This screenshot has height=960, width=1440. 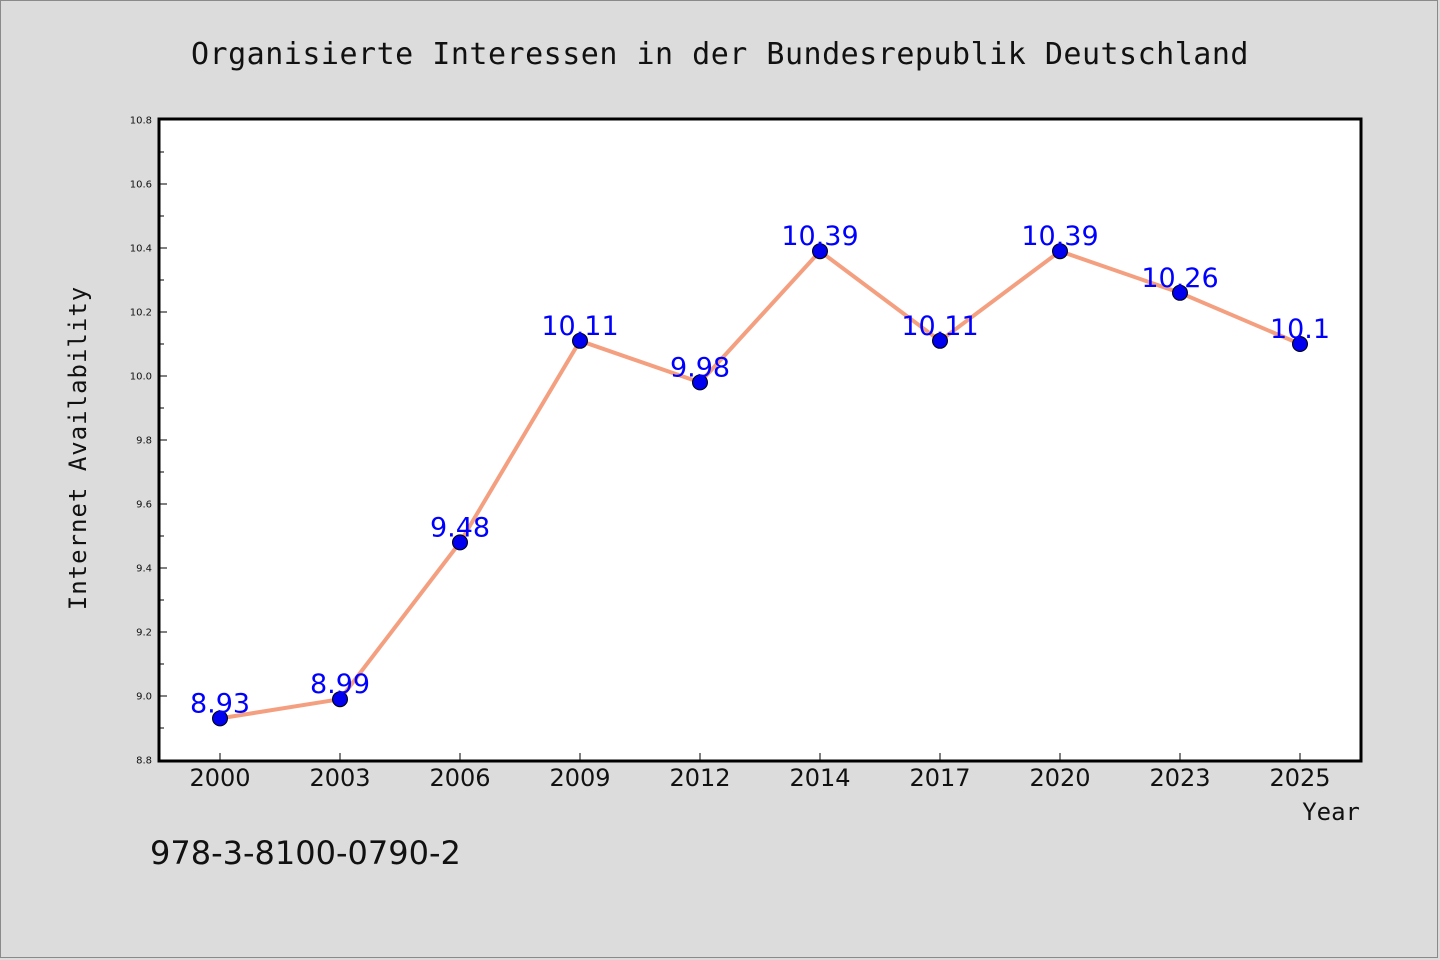 What do you see at coordinates (220, 703) in the screenshot?
I see `data-label: 8.93` at bounding box center [220, 703].